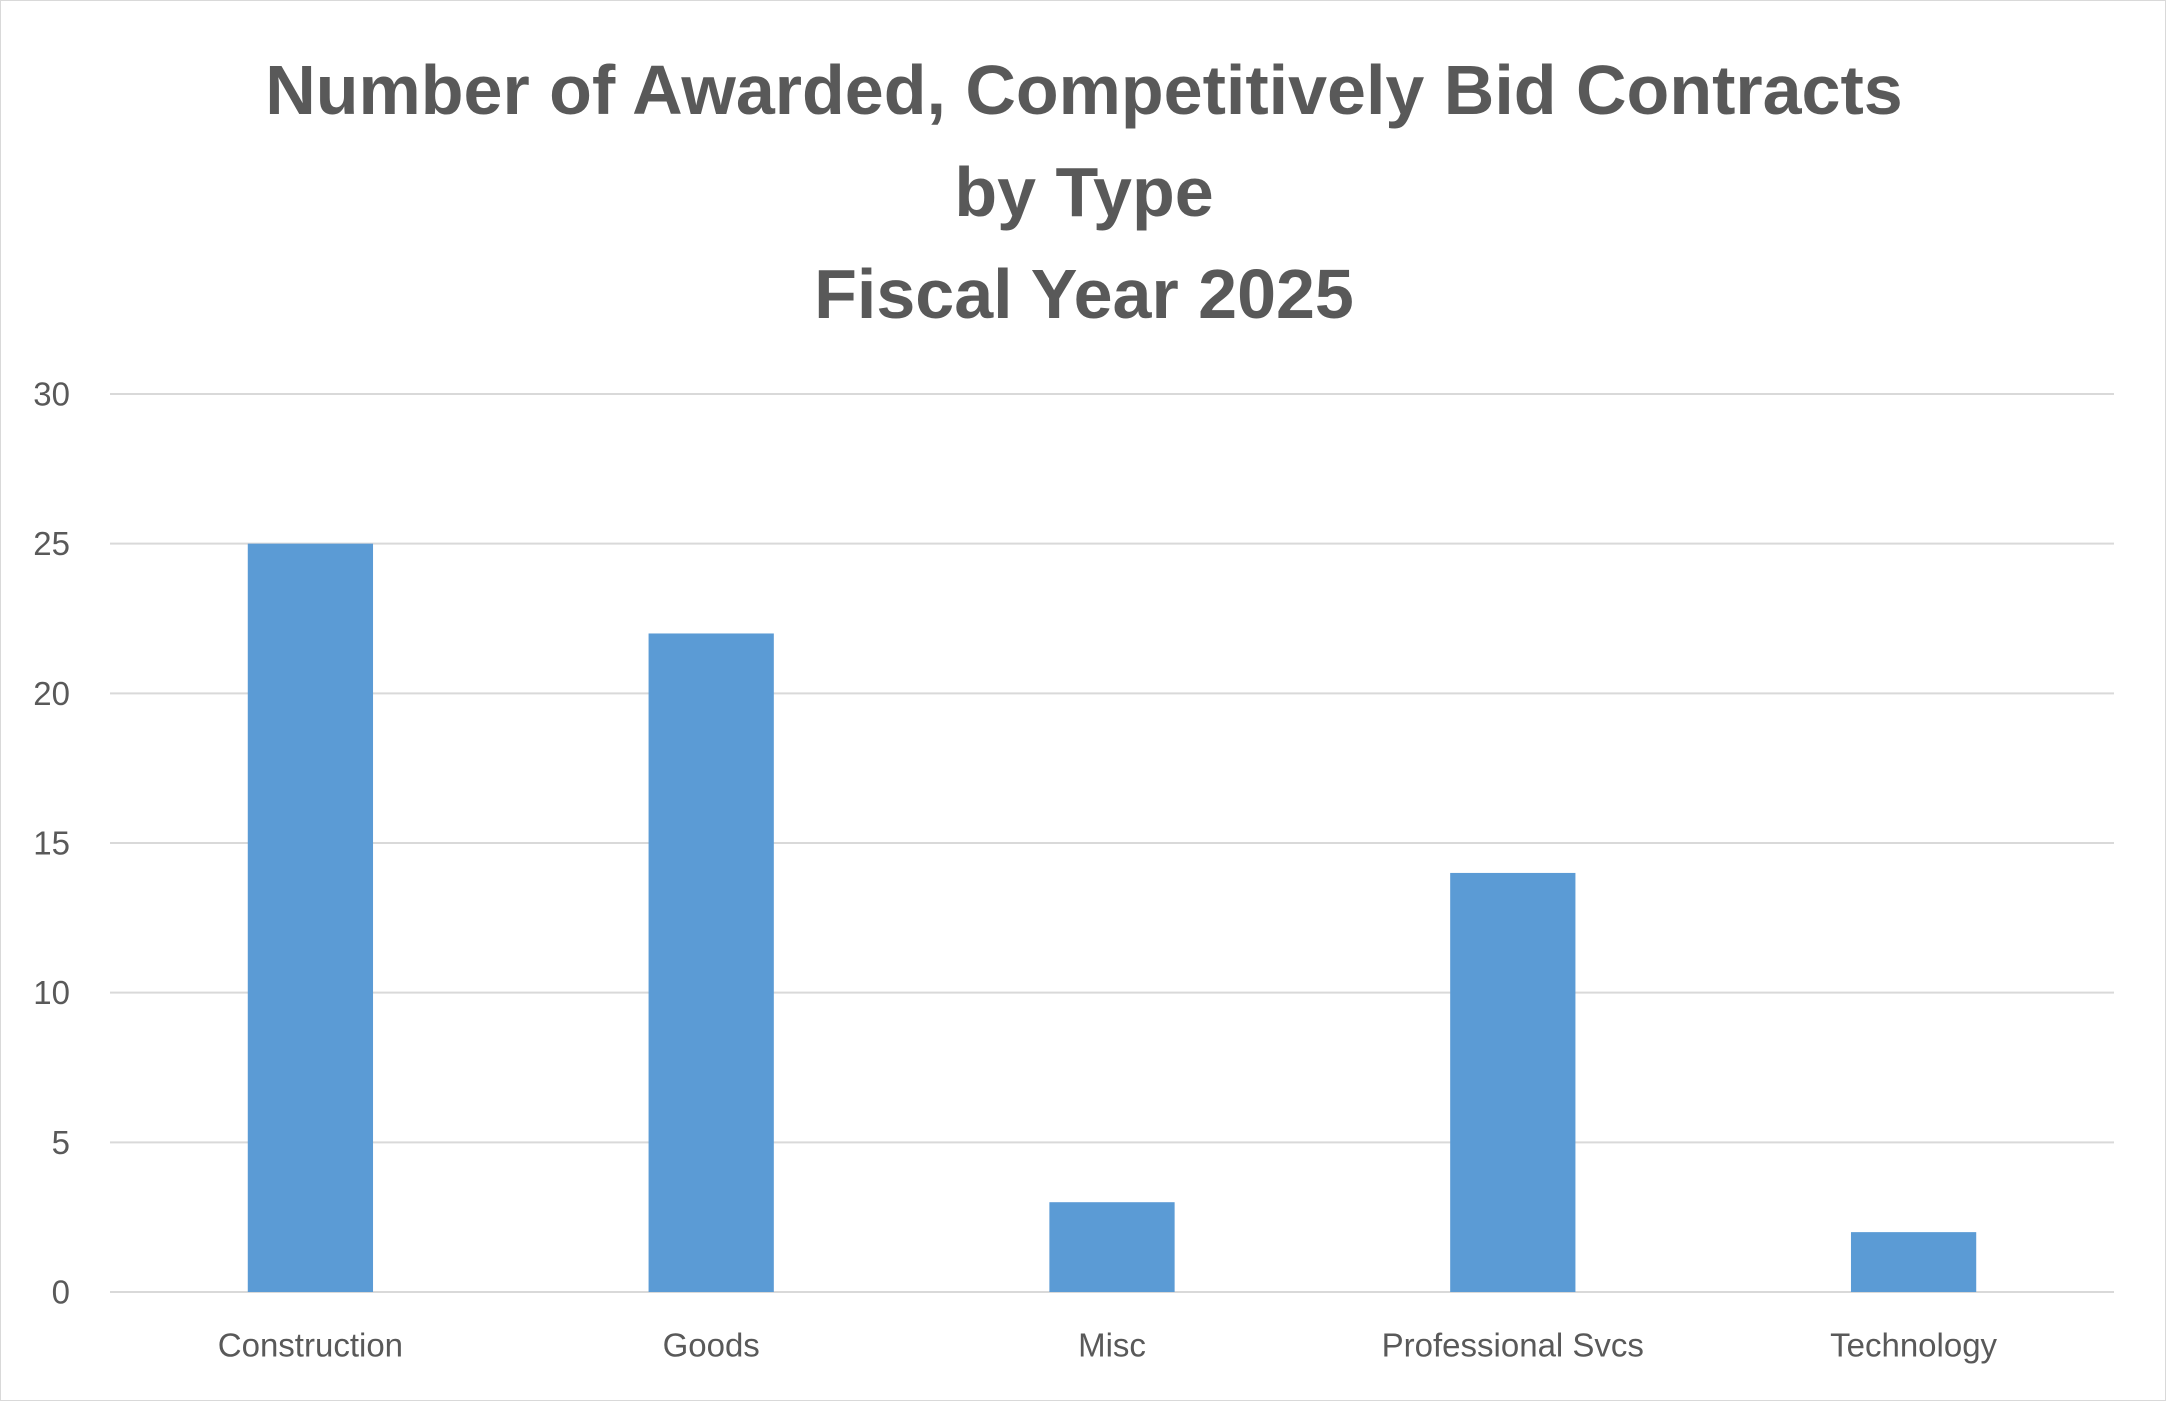  Describe the element at coordinates (1112, 1247) in the screenshot. I see `bar-misc` at that location.